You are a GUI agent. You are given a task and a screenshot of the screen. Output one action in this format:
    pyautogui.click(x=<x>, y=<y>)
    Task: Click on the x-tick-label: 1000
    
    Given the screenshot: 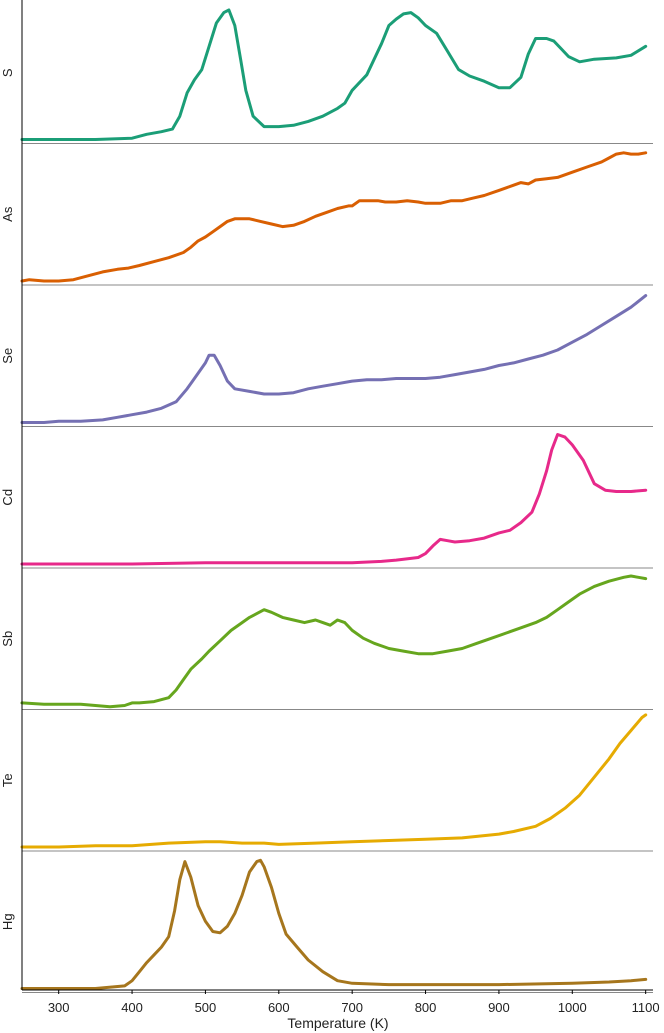 What is the action you would take?
    pyautogui.click(x=572, y=1007)
    